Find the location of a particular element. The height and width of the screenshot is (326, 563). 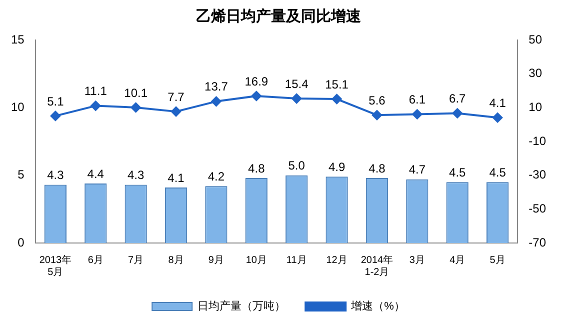

y2-tick-label: -50 is located at coordinates (537, 208).